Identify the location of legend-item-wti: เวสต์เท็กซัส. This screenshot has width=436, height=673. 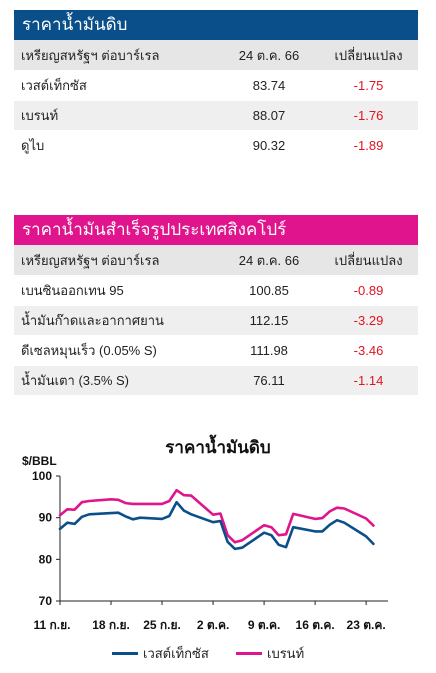
(160, 653).